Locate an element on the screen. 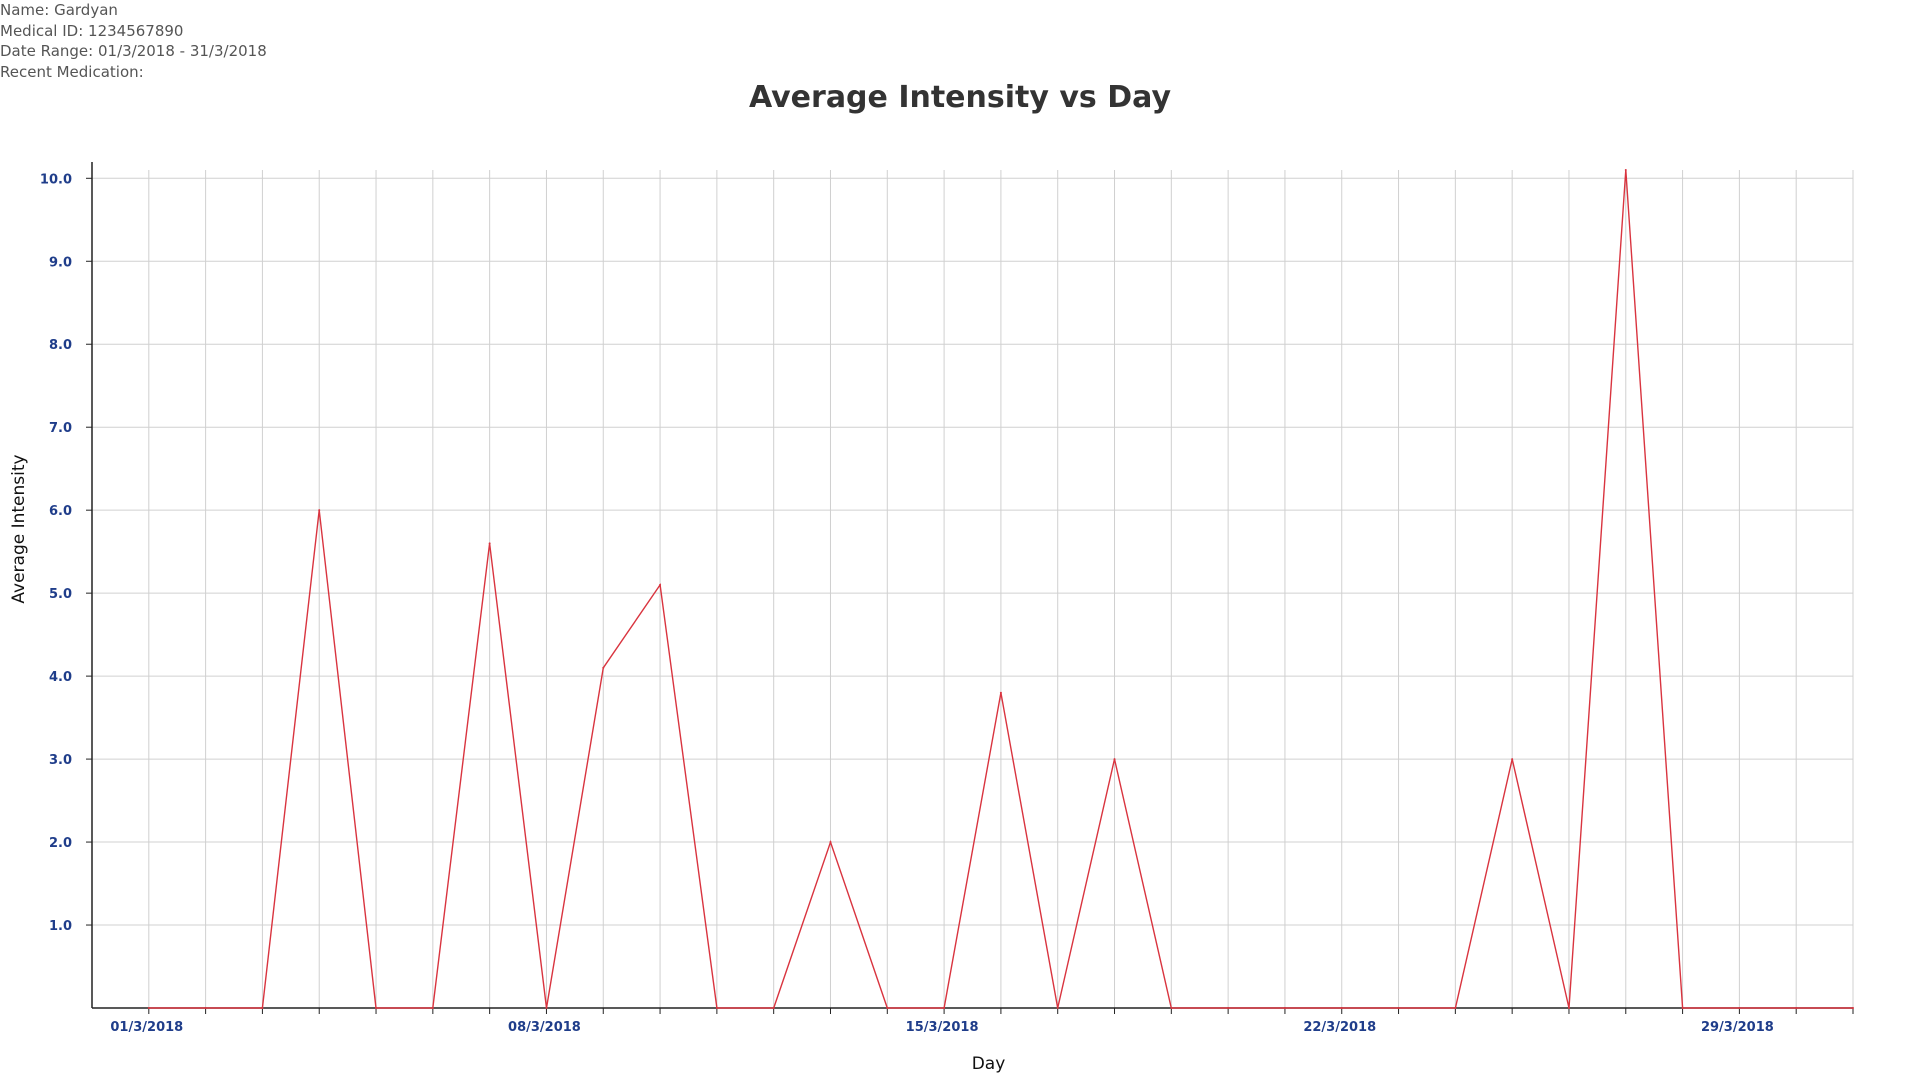 The height and width of the screenshot is (1080, 1920). y-tick-label: 10.0 is located at coordinates (56, 179).